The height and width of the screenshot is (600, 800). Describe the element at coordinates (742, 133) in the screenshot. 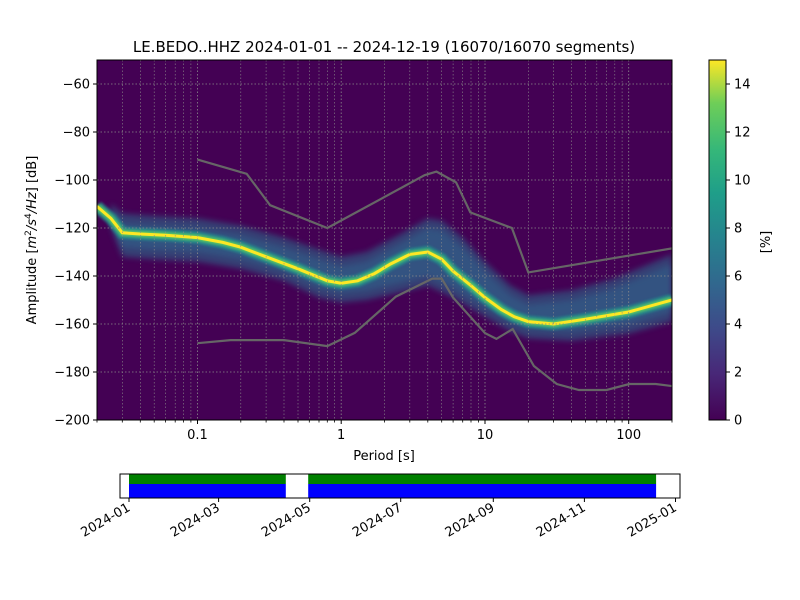

I see `colorbar-tick-label: 12` at that location.